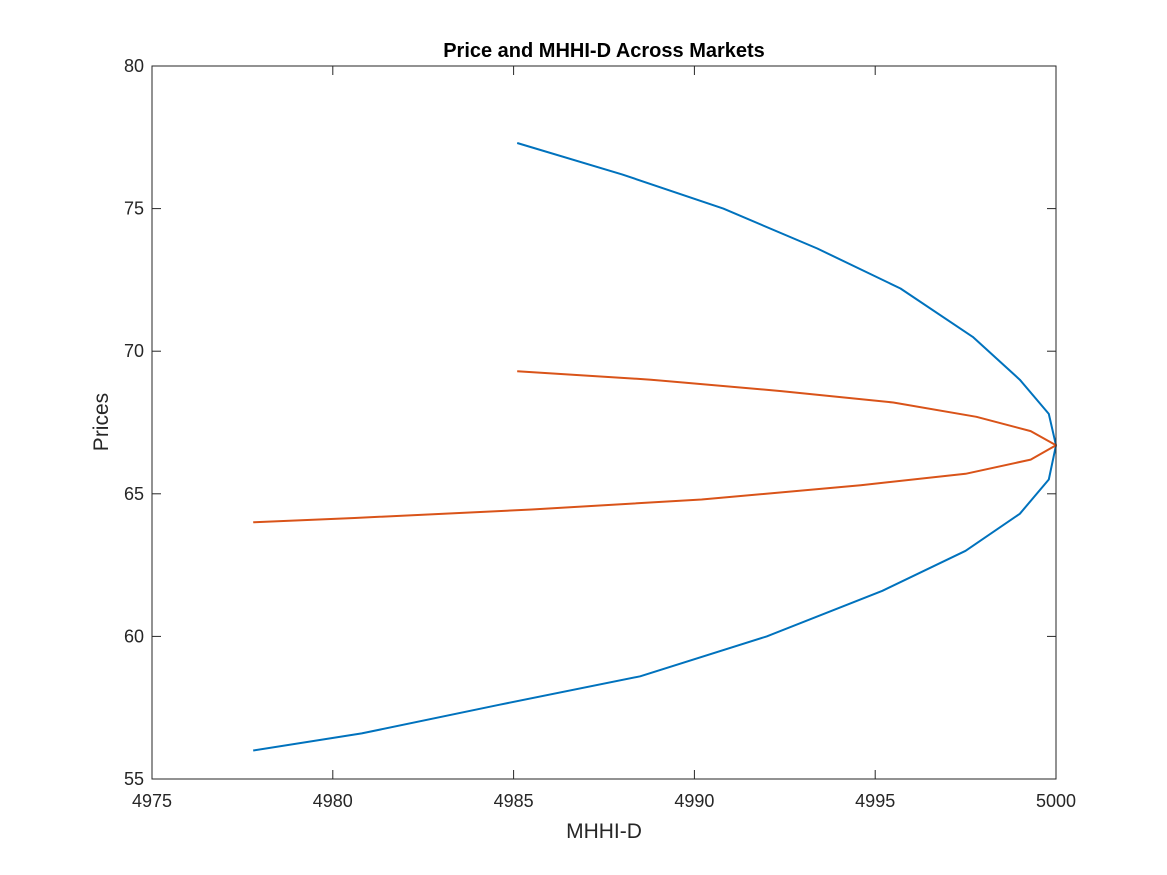  I want to click on x-tick-label: 4975, so click(152, 801).